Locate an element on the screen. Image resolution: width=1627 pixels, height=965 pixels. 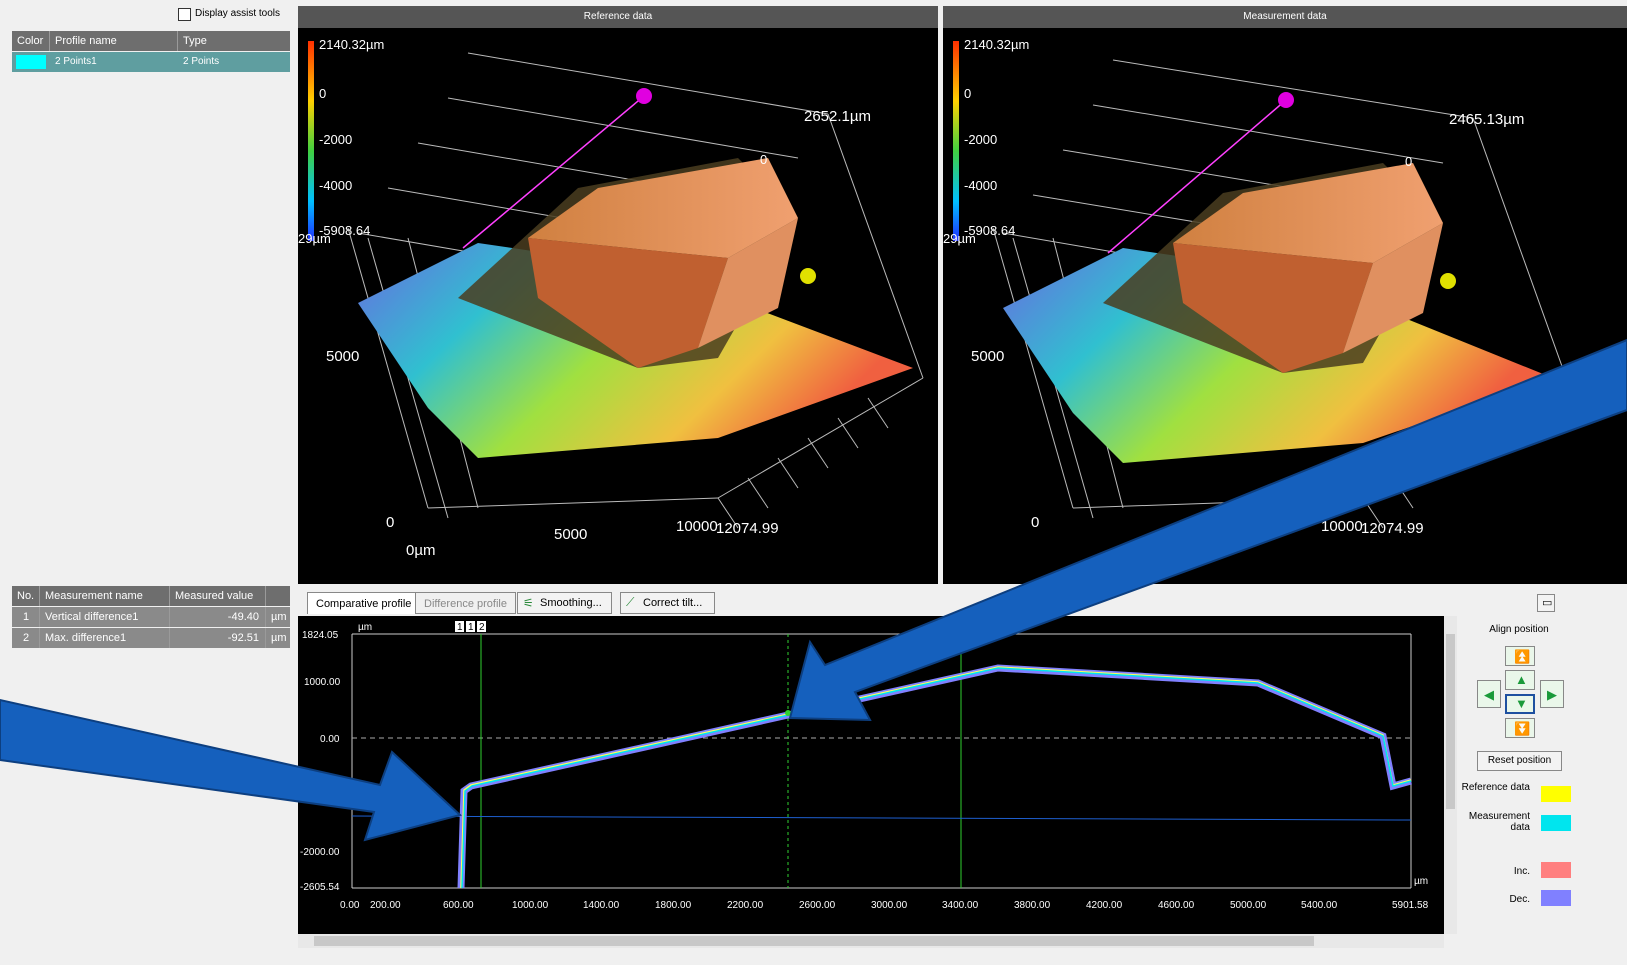
profile-table-header: Color Profile name Type is located at coordinates (151, 41).